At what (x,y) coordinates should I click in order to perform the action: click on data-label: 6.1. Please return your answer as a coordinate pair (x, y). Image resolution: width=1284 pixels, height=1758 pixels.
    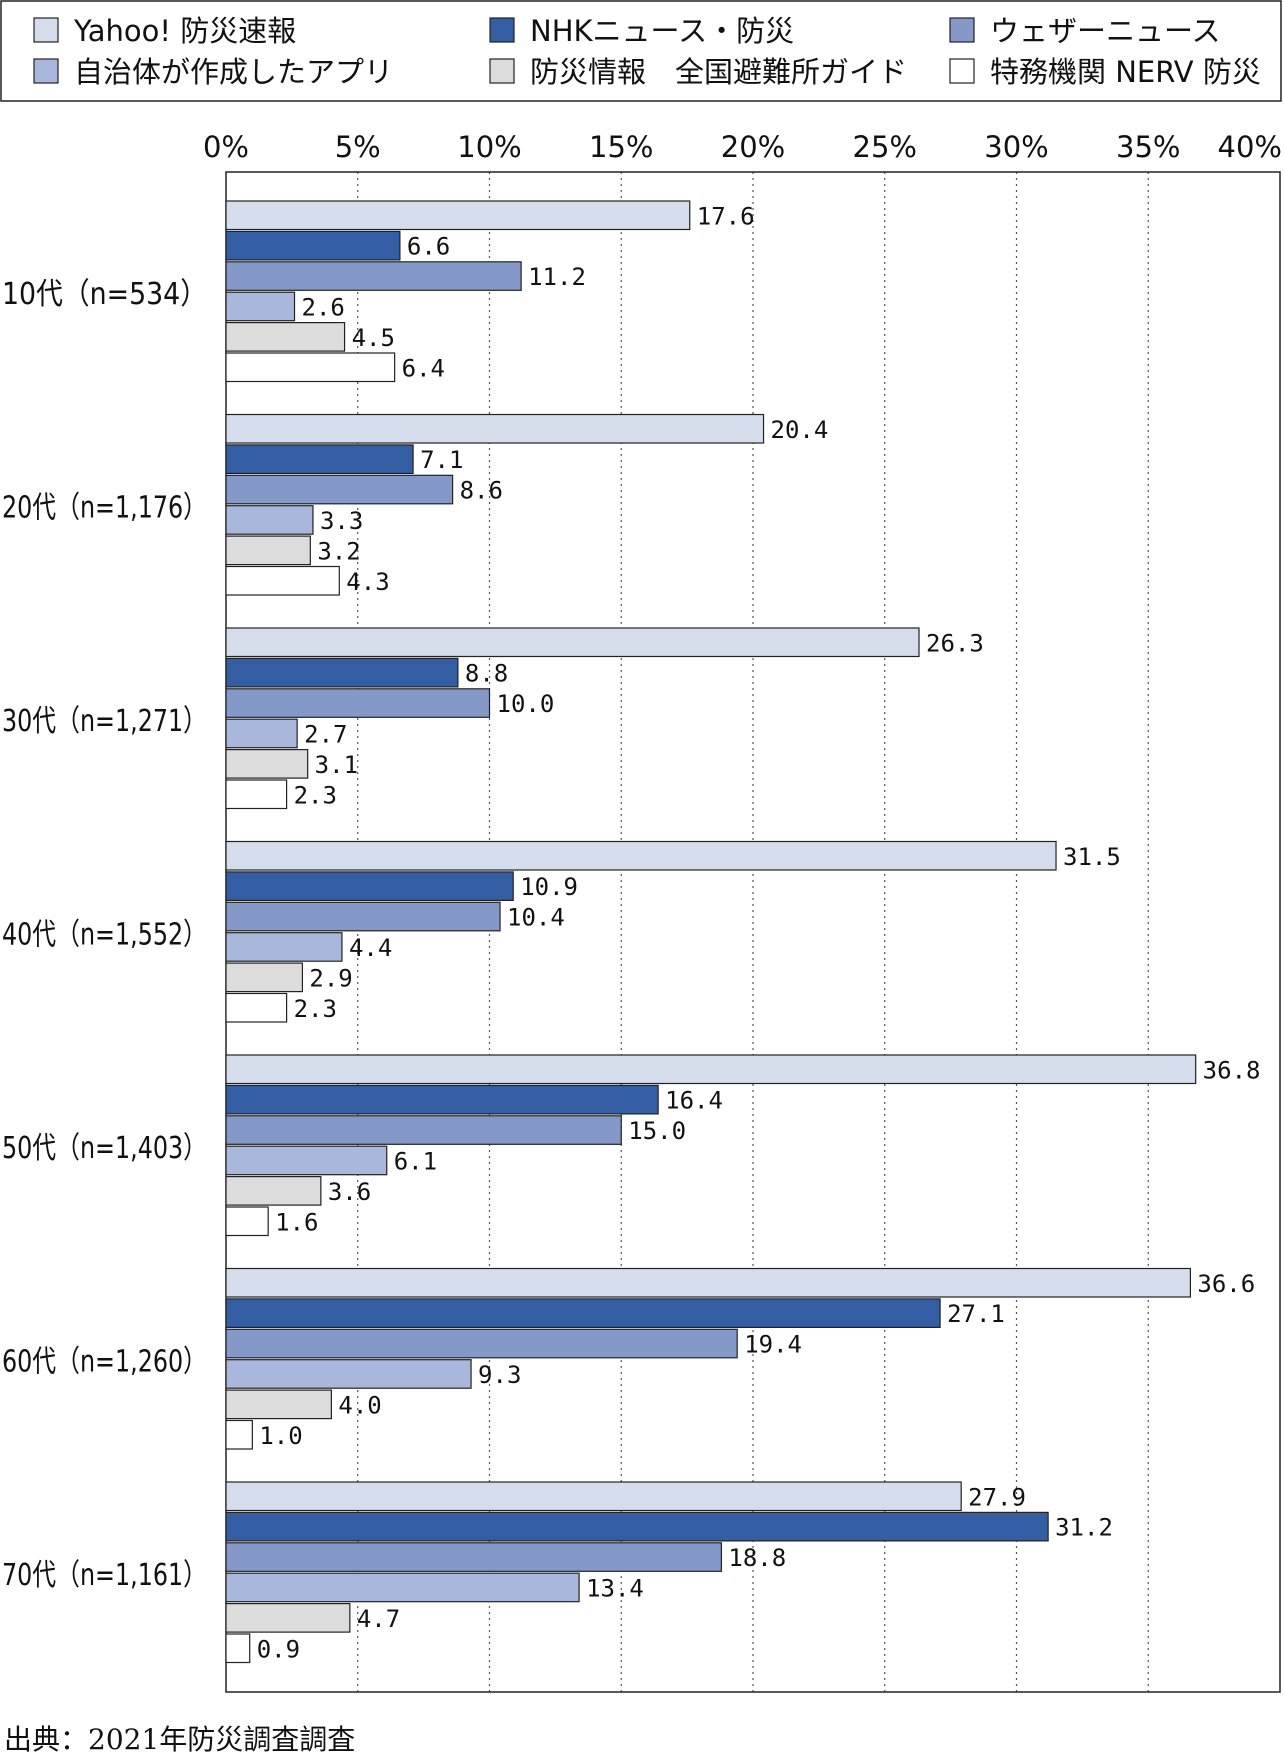
    Looking at the image, I should click on (415, 1161).